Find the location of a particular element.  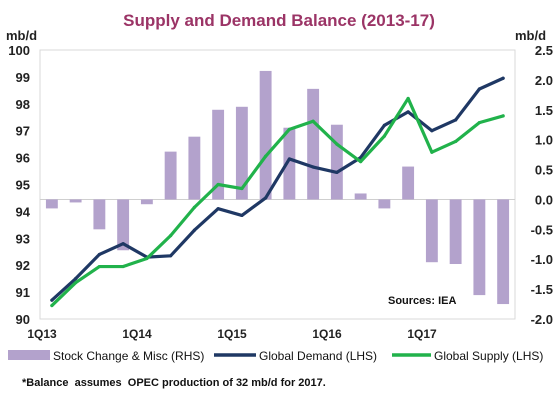

left-tick-91: 91 is located at coordinates (23, 292).